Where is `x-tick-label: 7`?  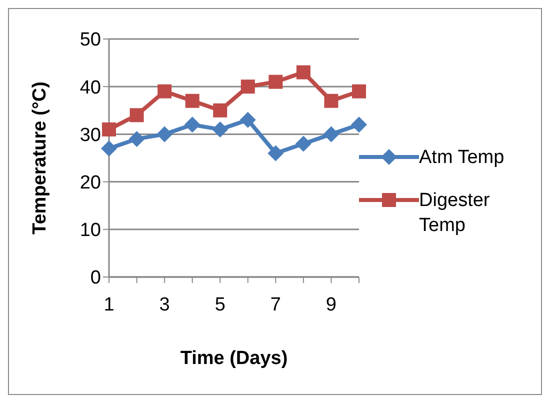 x-tick-label: 7 is located at coordinates (275, 305).